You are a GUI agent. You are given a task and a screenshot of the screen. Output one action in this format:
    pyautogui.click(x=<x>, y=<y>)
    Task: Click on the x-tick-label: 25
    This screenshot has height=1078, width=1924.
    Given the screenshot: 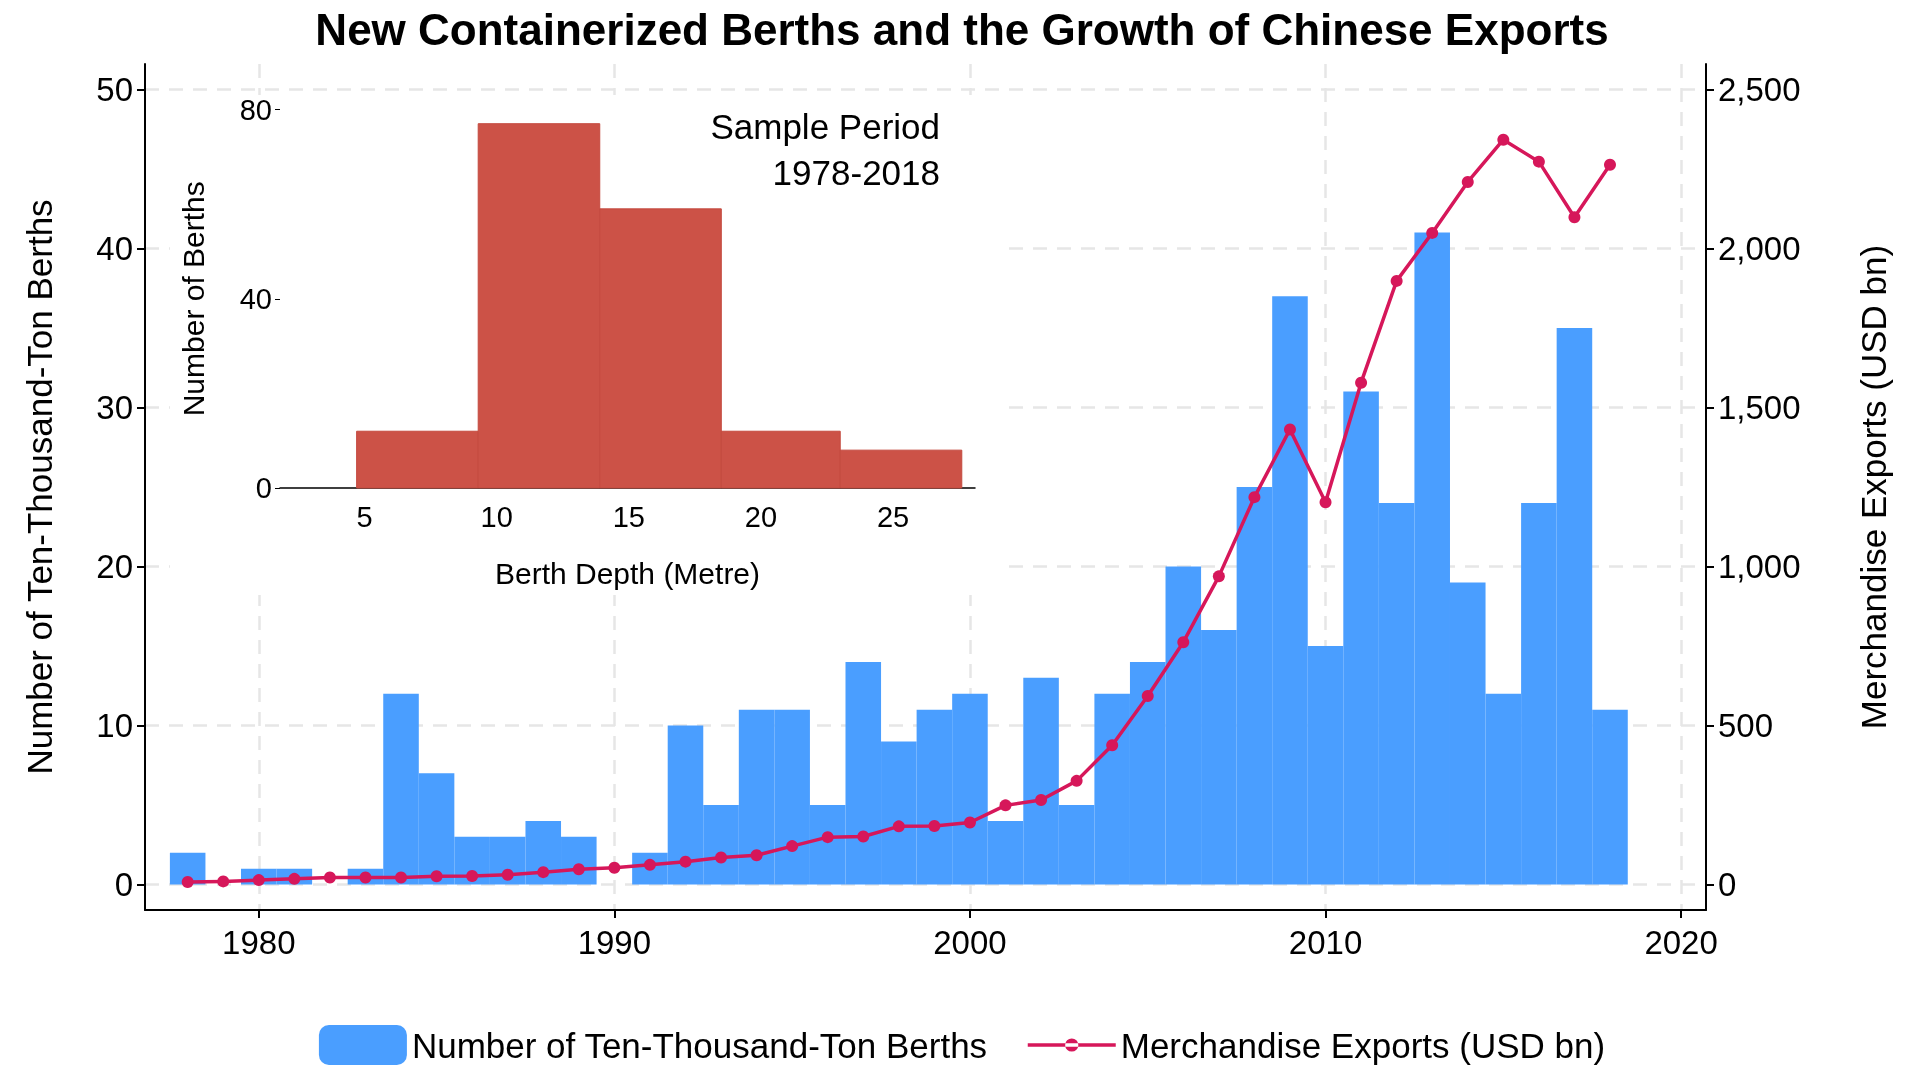 What is the action you would take?
    pyautogui.click(x=893, y=516)
    